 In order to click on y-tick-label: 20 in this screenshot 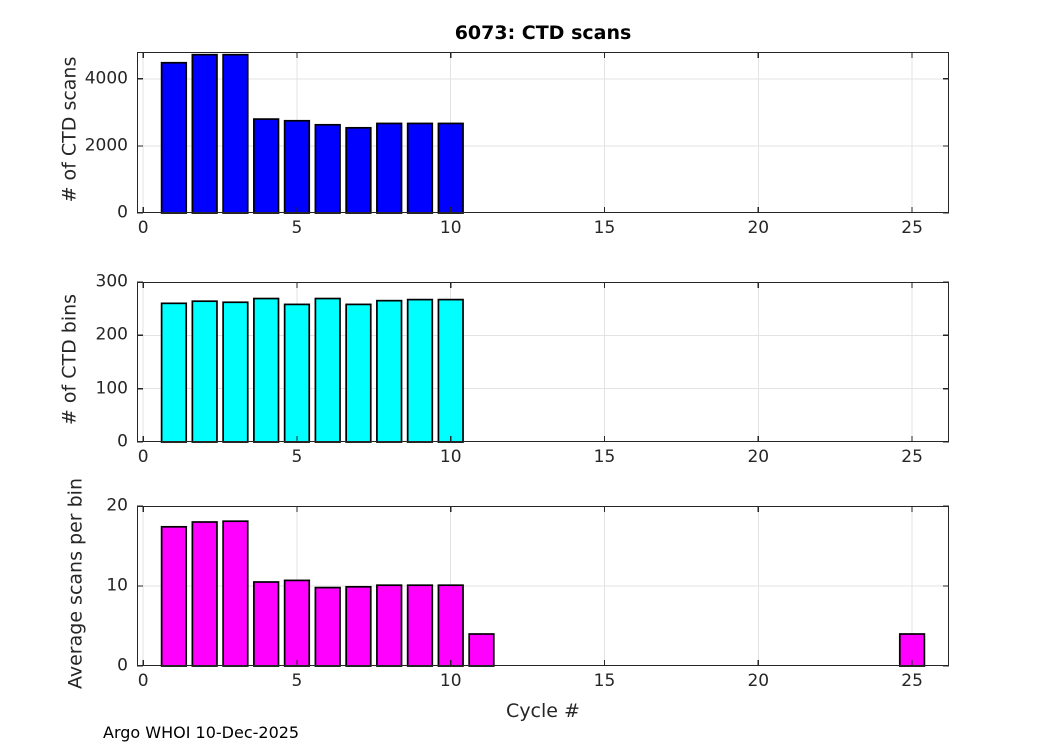, I will do `click(117, 505)`.